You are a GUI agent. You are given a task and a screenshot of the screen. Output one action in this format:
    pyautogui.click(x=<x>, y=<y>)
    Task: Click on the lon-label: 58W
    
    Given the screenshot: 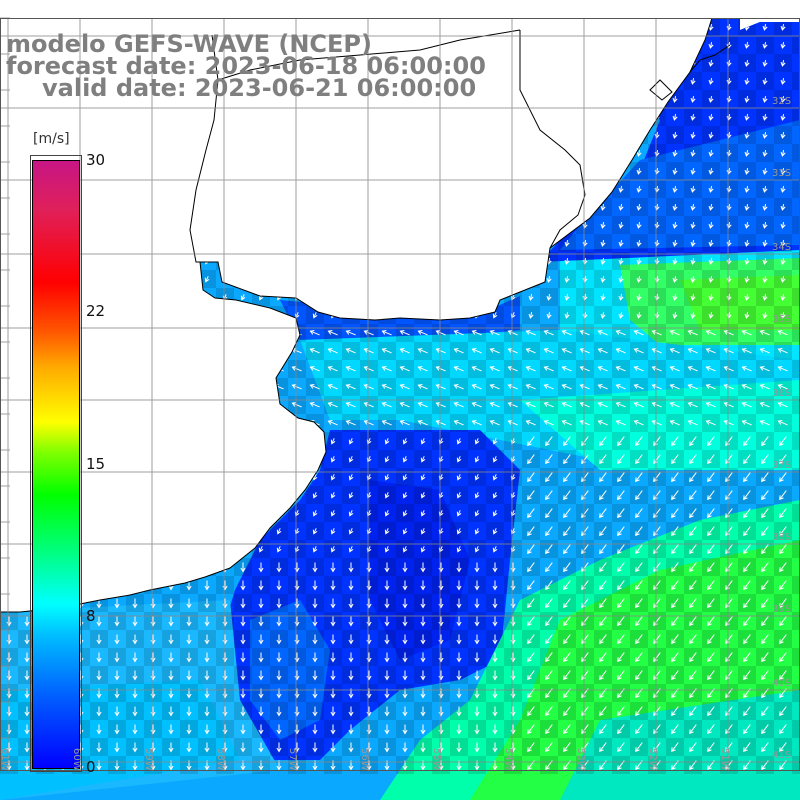 What is the action you would take?
    pyautogui.click(x=220, y=759)
    